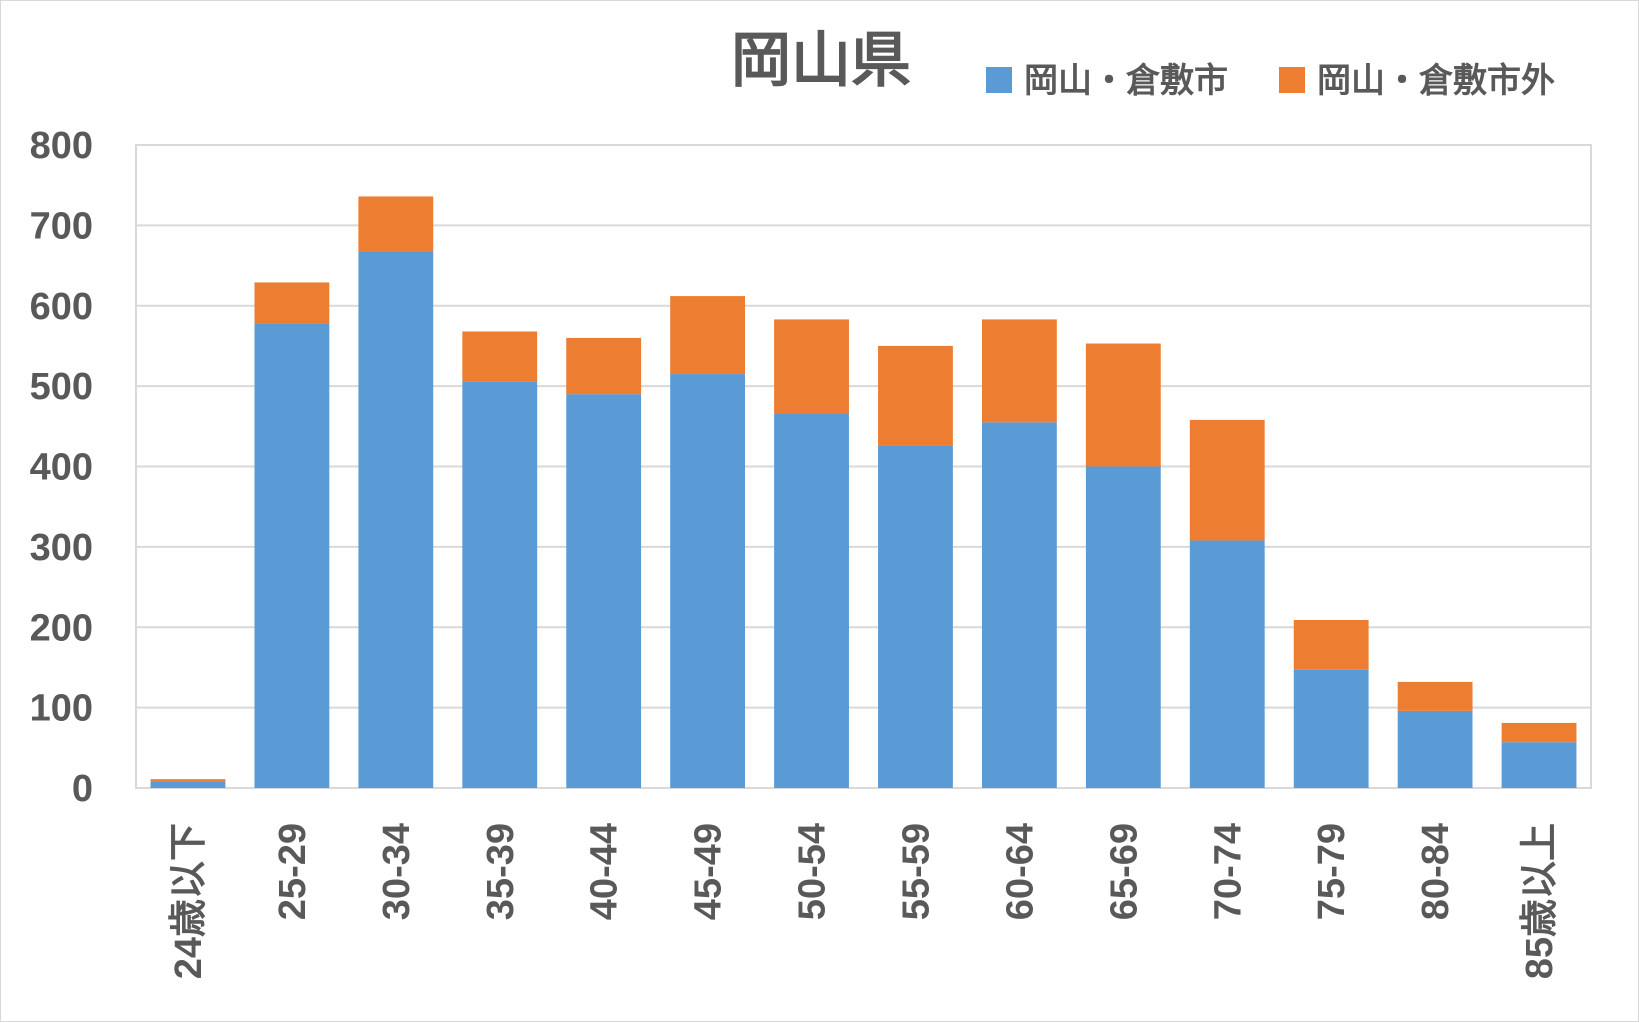 This screenshot has width=1639, height=1023. Describe the element at coordinates (813, 871) in the screenshot. I see `x-tick-label: 50-54` at that location.